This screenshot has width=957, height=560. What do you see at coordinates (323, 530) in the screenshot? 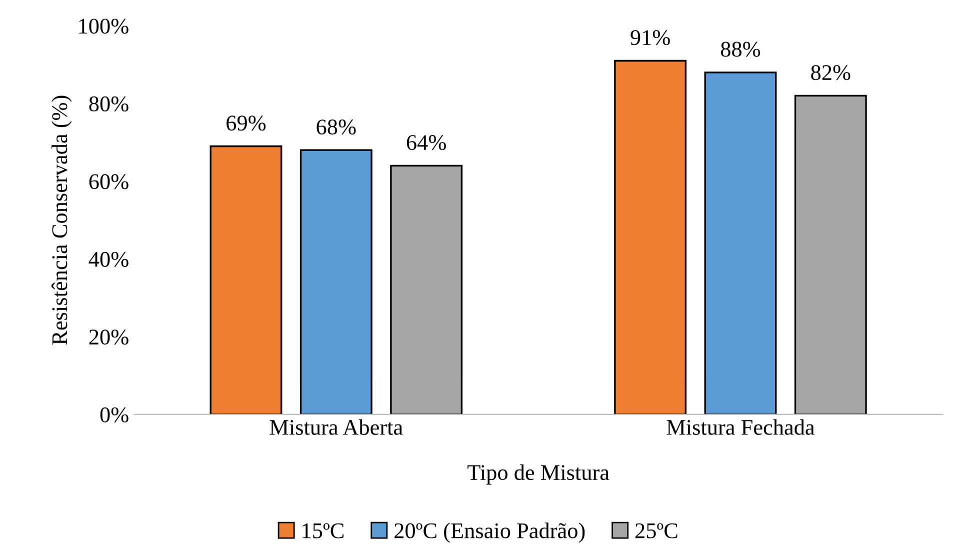
I see `legend-label: 15ºC` at bounding box center [323, 530].